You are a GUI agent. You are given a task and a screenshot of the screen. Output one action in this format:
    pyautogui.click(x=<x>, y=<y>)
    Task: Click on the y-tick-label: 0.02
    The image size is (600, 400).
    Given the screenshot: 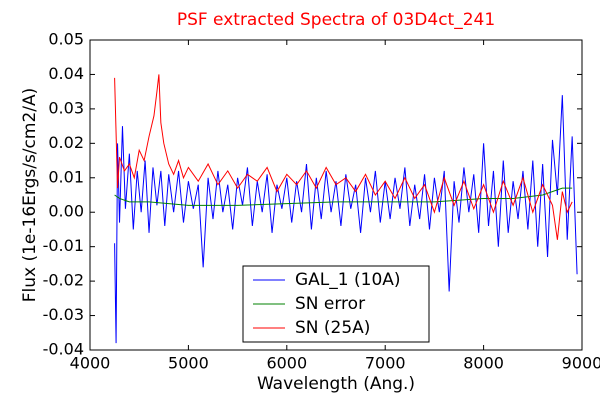 What is the action you would take?
    pyautogui.click(x=66, y=142)
    